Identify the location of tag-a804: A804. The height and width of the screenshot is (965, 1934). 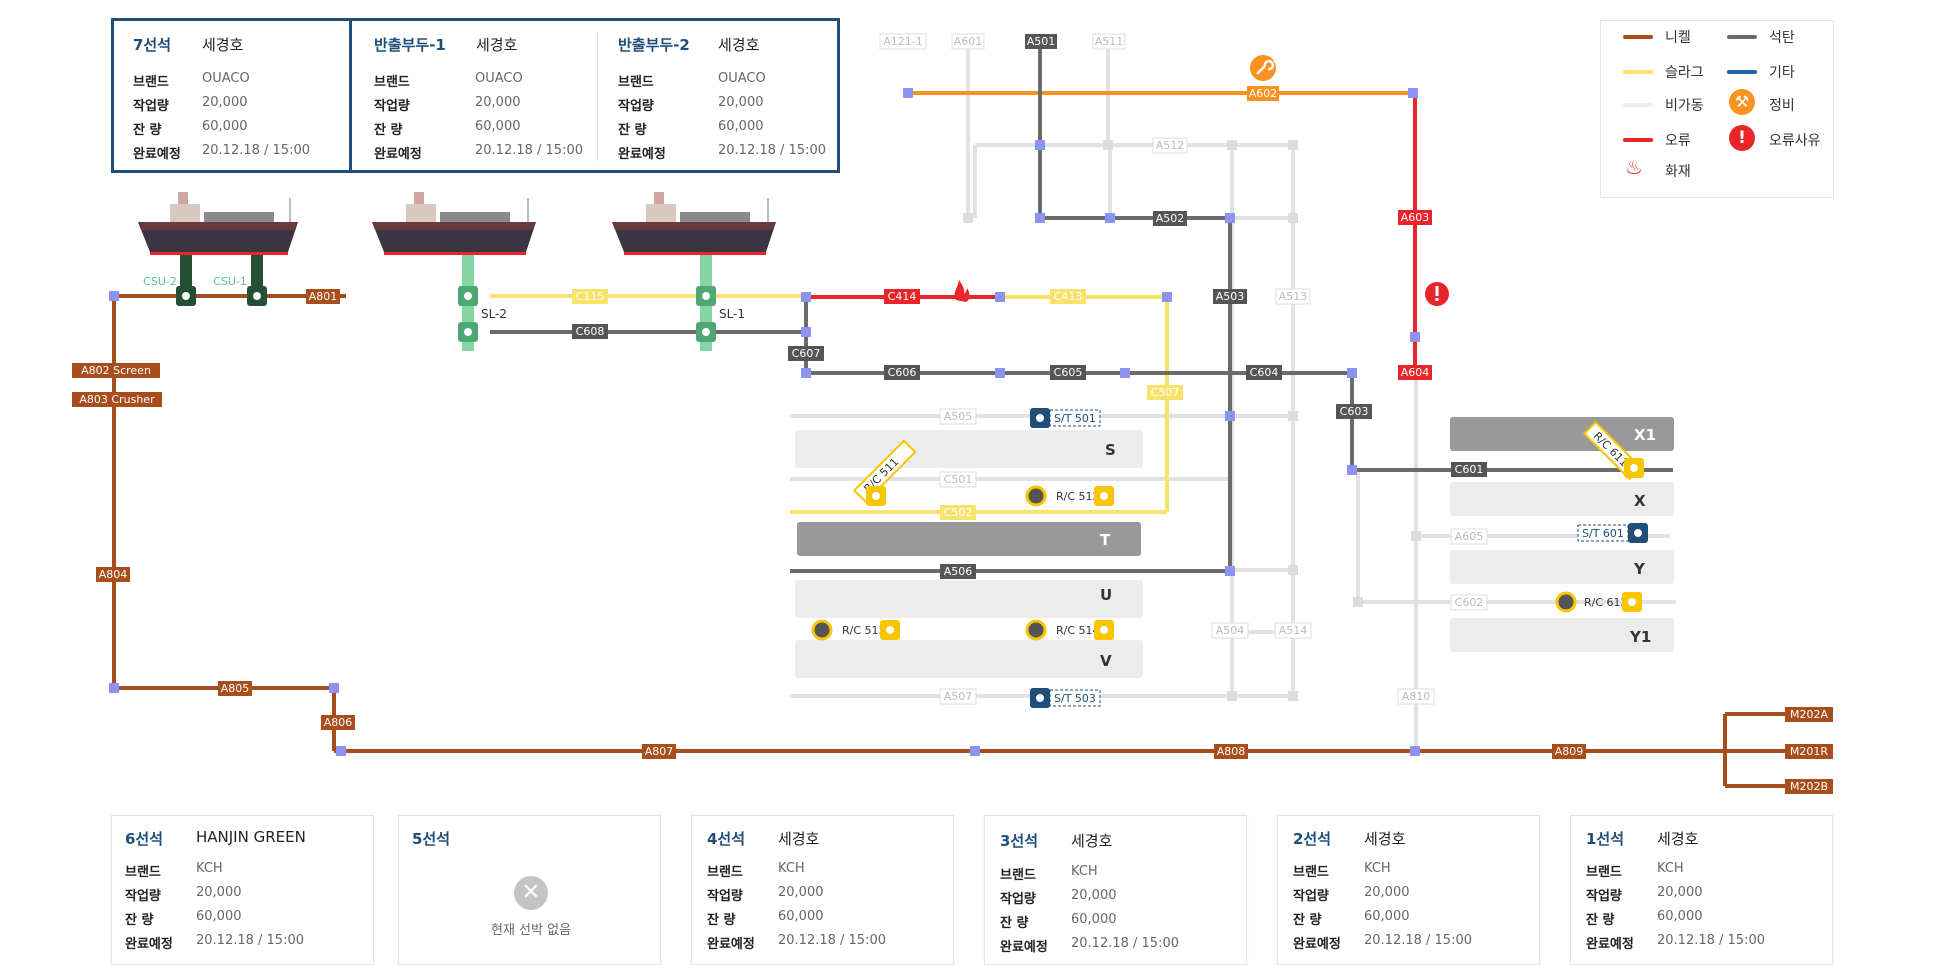
(113, 574).